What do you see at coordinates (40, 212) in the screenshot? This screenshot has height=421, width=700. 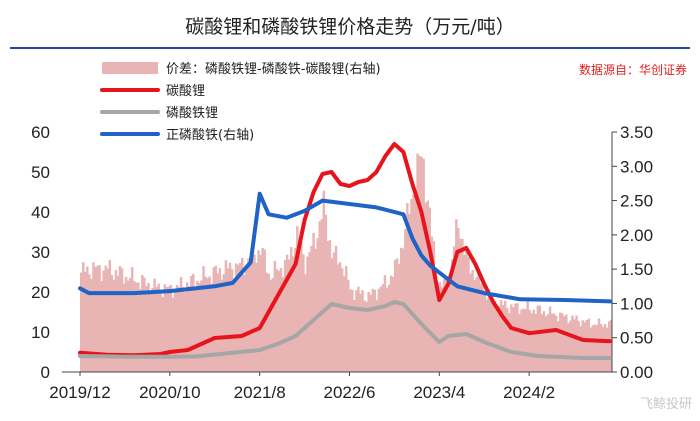 I see `y-left-tick-label: 40` at bounding box center [40, 212].